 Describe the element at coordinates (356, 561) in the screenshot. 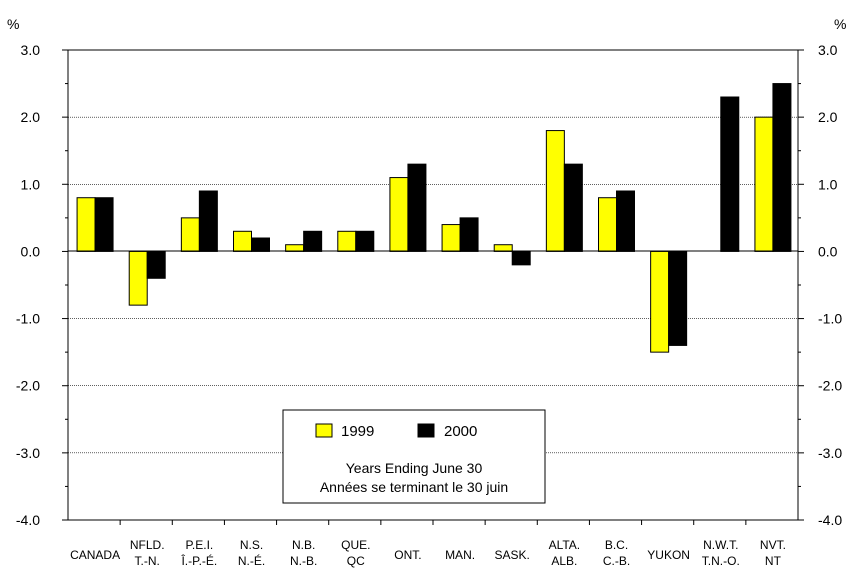

I see `x-label-line2: QC` at that location.